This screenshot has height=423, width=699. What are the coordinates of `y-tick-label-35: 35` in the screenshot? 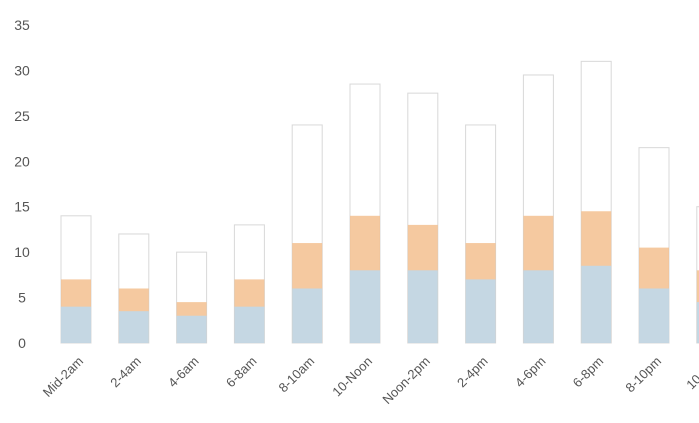 It's located at (22, 25).